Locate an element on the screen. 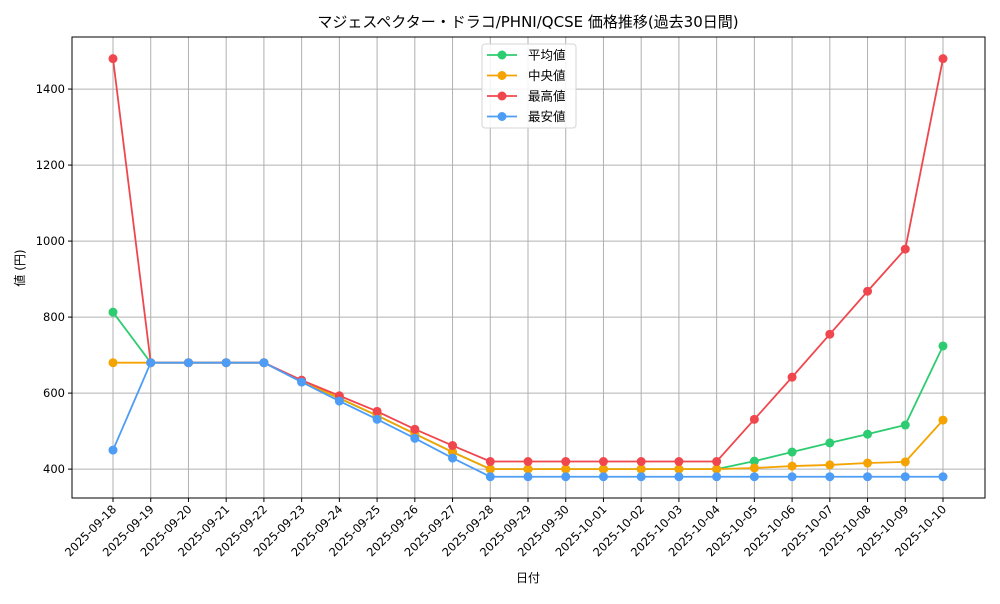  y-tick-label: 1000 is located at coordinates (50, 241).